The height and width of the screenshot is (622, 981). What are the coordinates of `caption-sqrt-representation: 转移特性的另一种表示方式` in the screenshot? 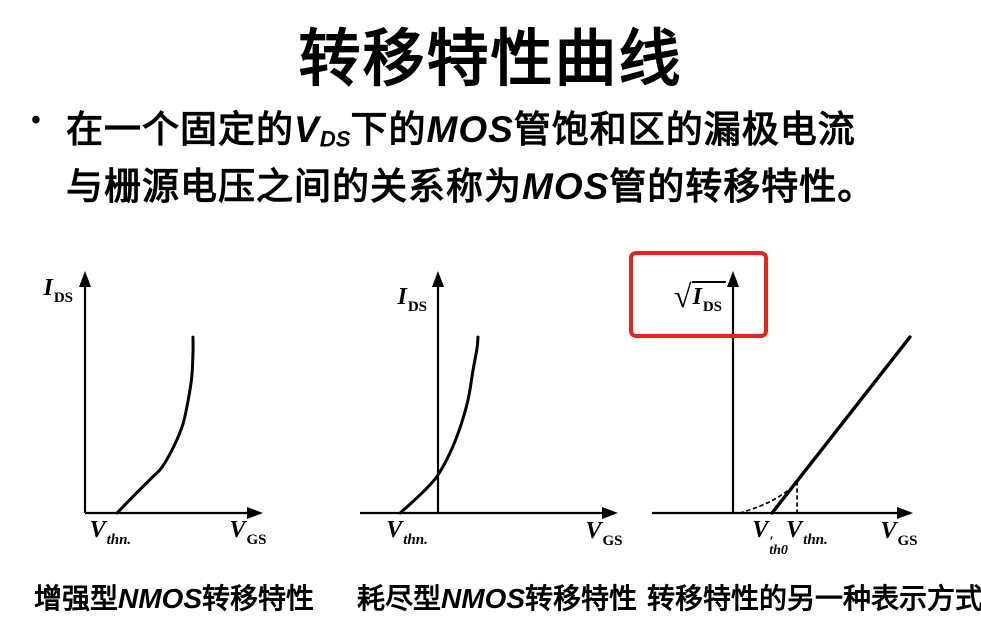 It's located at (814, 597).